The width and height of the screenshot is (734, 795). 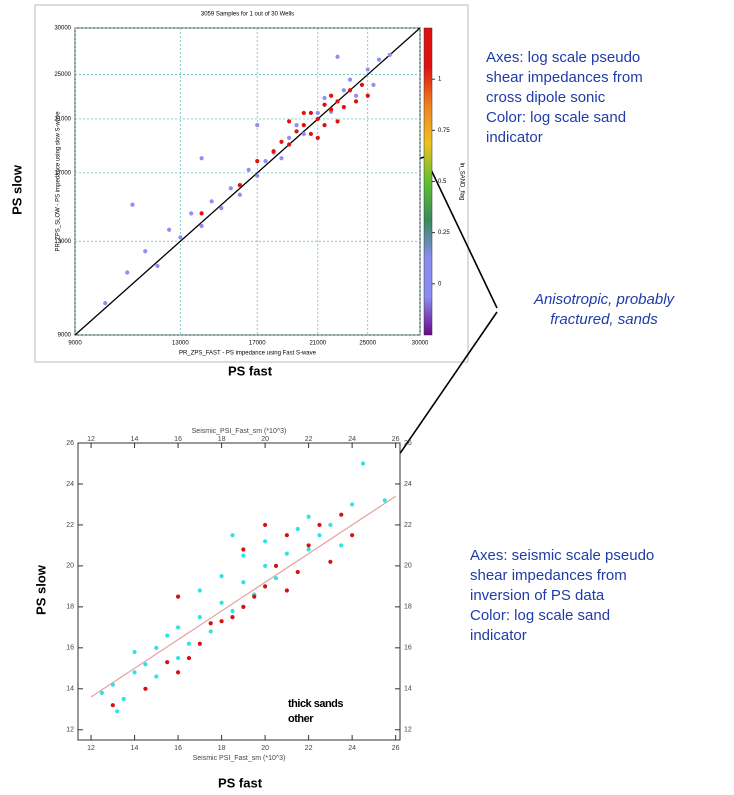 What do you see at coordinates (65, 336) in the screenshot?
I see `y-tick-label: 9000` at bounding box center [65, 336].